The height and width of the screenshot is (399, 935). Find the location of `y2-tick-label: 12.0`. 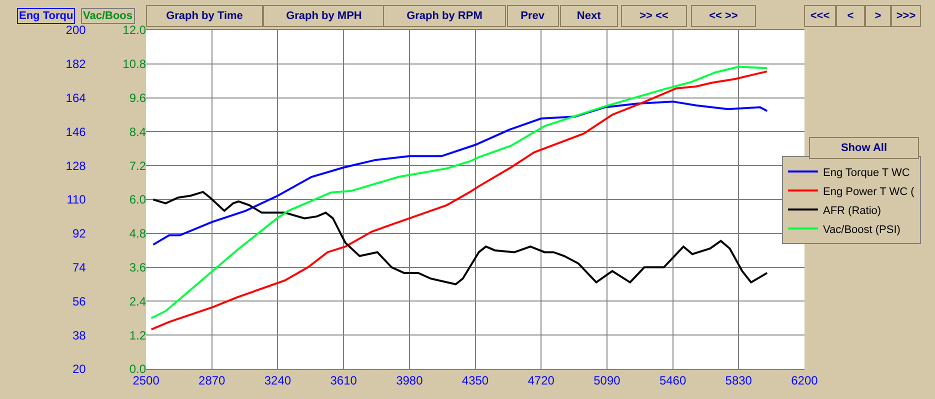

y2-tick-label: 12.0 is located at coordinates (134, 30).